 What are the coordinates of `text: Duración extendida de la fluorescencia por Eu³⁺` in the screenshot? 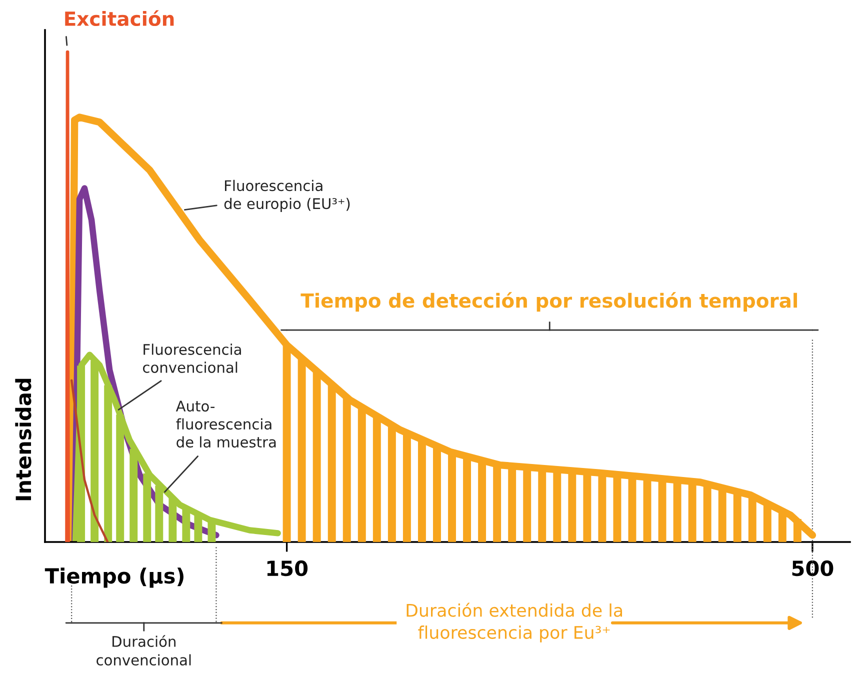 It's located at (514, 622).